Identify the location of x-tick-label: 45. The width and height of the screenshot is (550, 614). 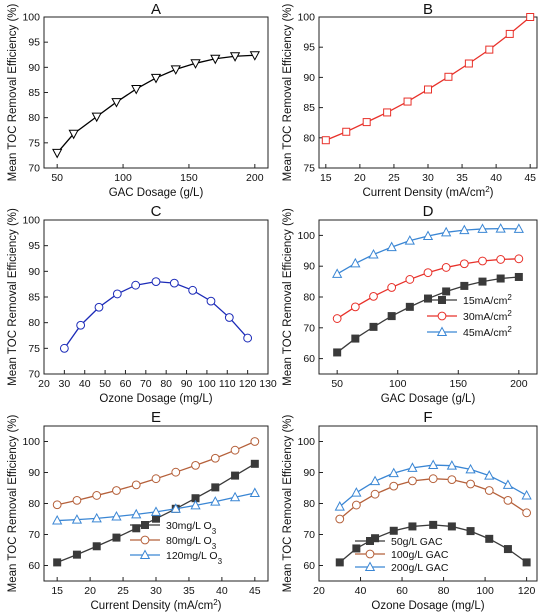
(530, 178).